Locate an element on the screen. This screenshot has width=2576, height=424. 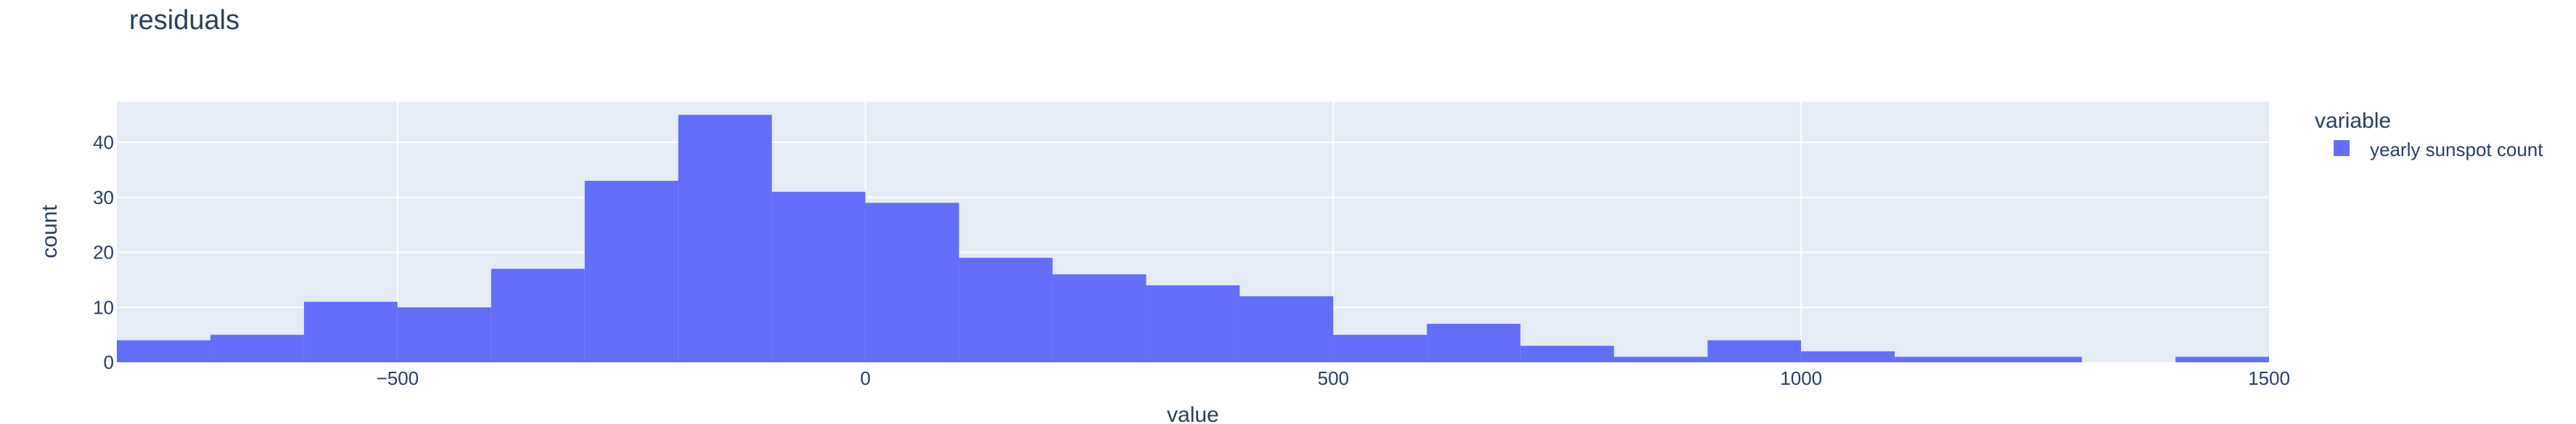
y-axis-ticks: 0 10 20 30 40 is located at coordinates (103, 252).